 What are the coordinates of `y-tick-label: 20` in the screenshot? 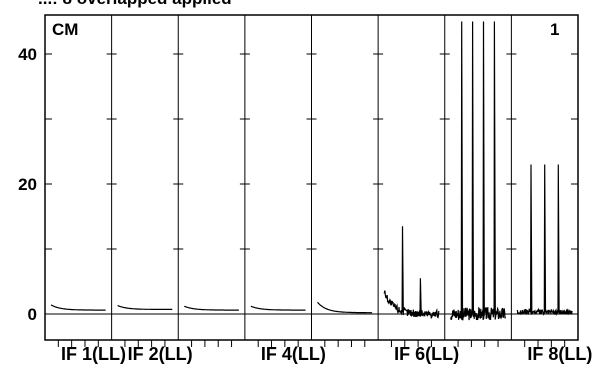 It's located at (27, 184).